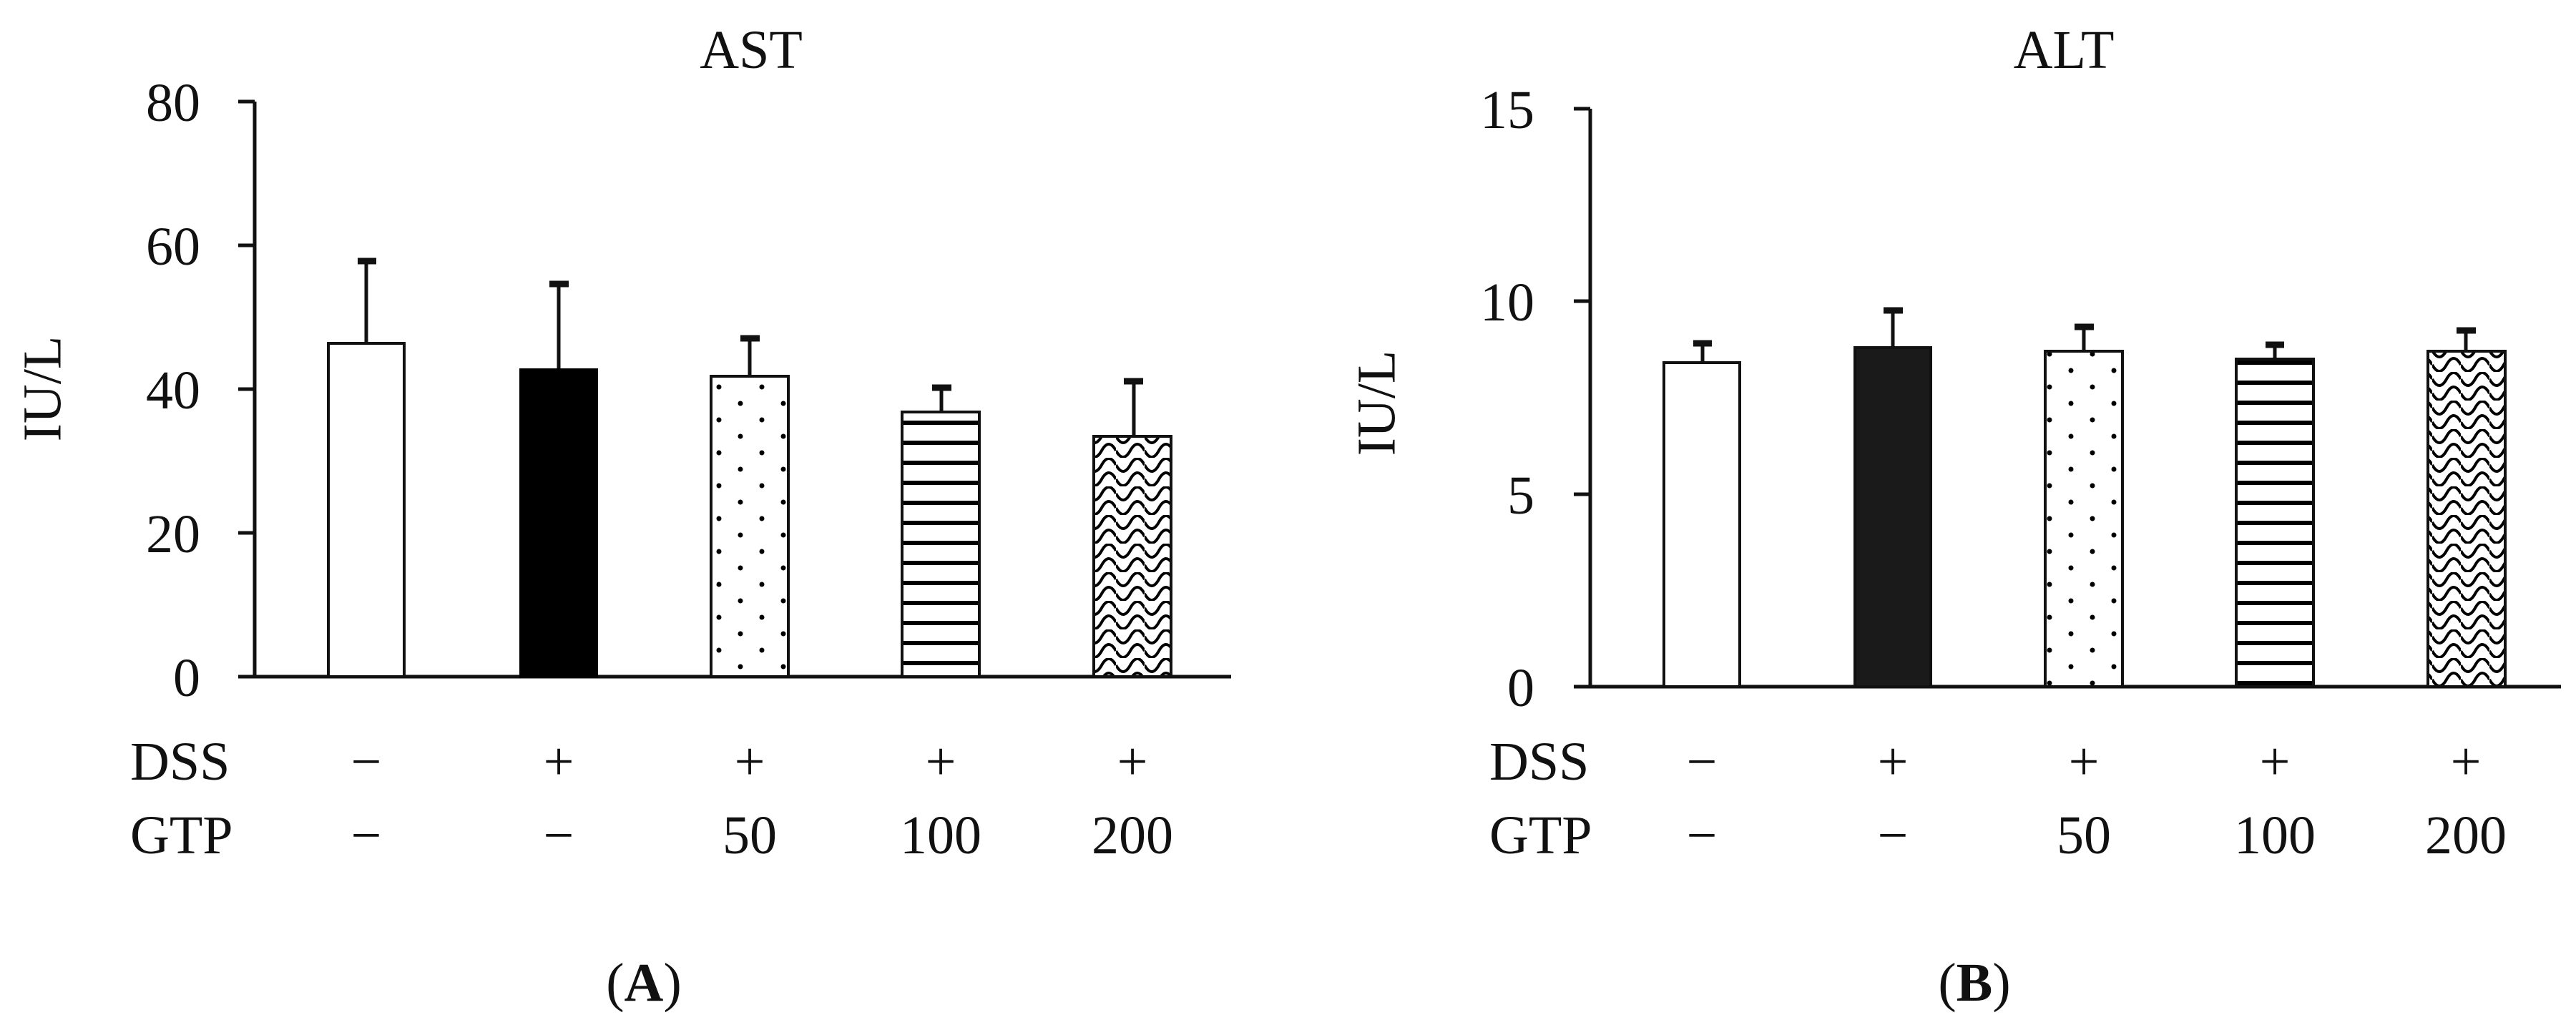 The width and height of the screenshot is (2576, 1030). Describe the element at coordinates (367, 510) in the screenshot. I see `bar-ast-control` at that location.